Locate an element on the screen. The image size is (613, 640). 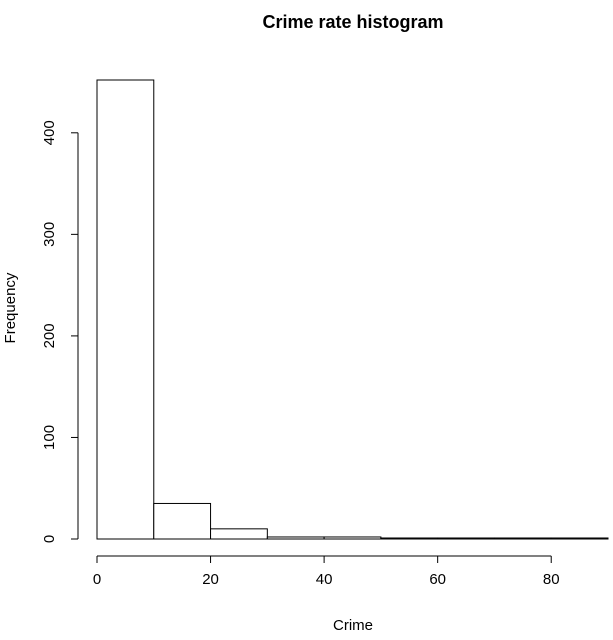
y-axis: 0 100 200 300 400 is located at coordinates (60, 331).